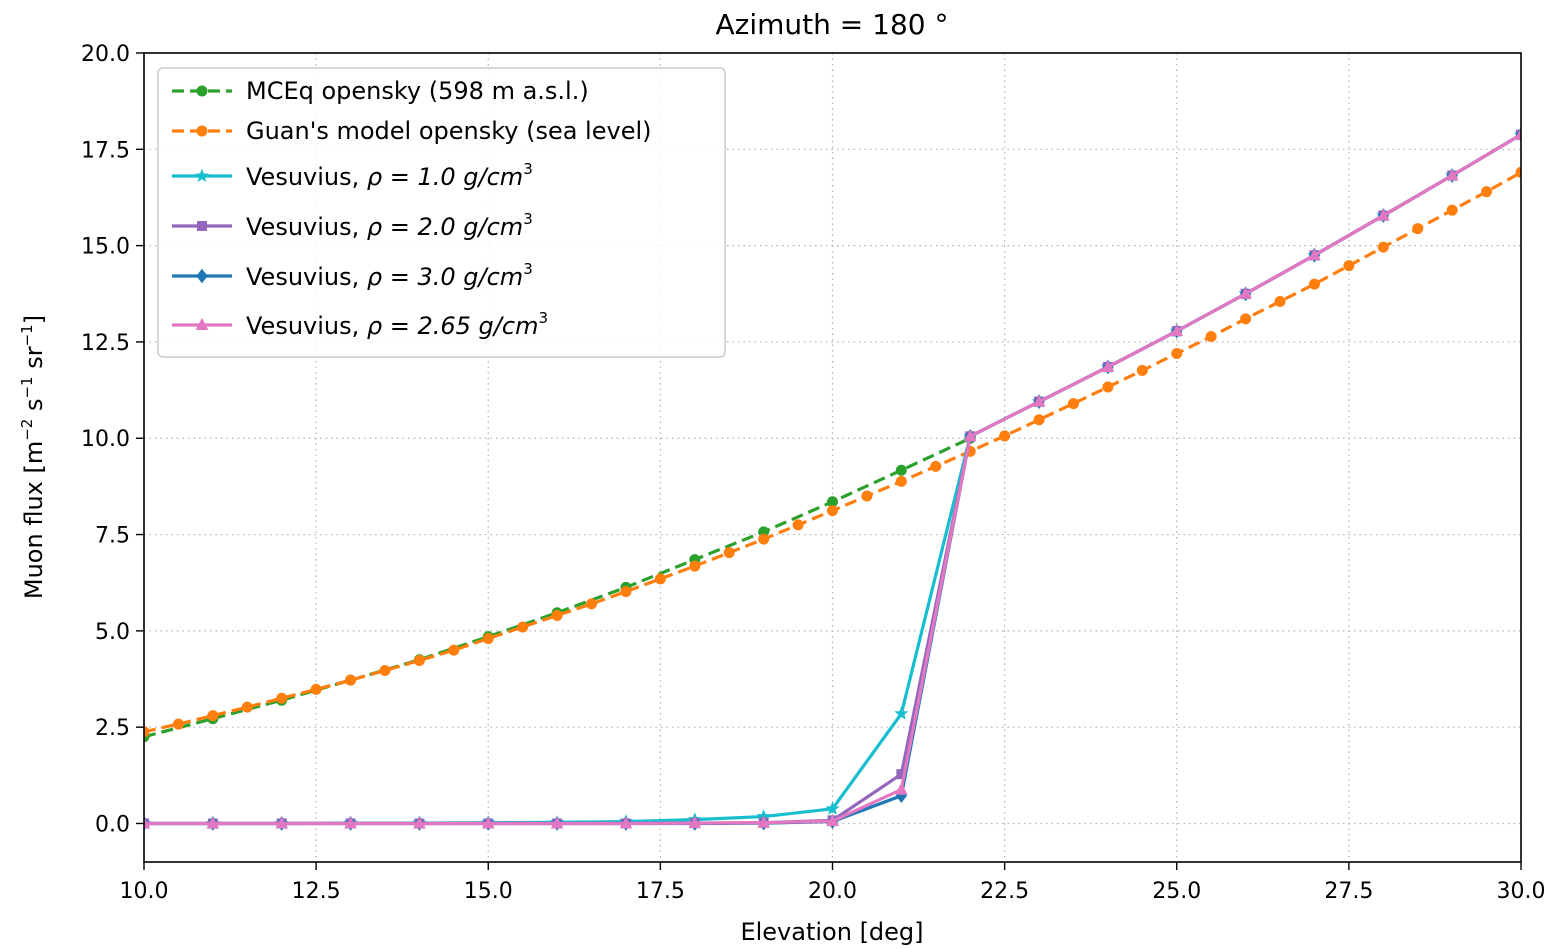 This screenshot has width=1558, height=949. What do you see at coordinates (144, 891) in the screenshot?
I see `x-tick-label: 10.0` at bounding box center [144, 891].